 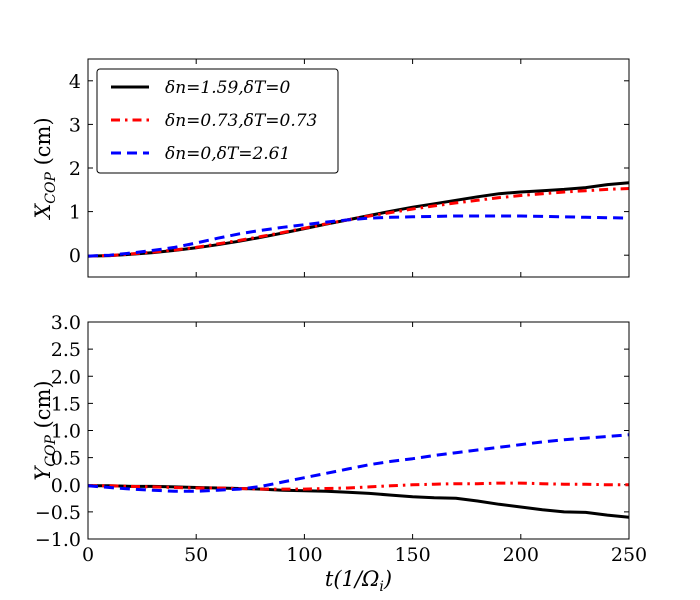 I want to click on y-tick-label: 0.5, so click(x=66, y=459).